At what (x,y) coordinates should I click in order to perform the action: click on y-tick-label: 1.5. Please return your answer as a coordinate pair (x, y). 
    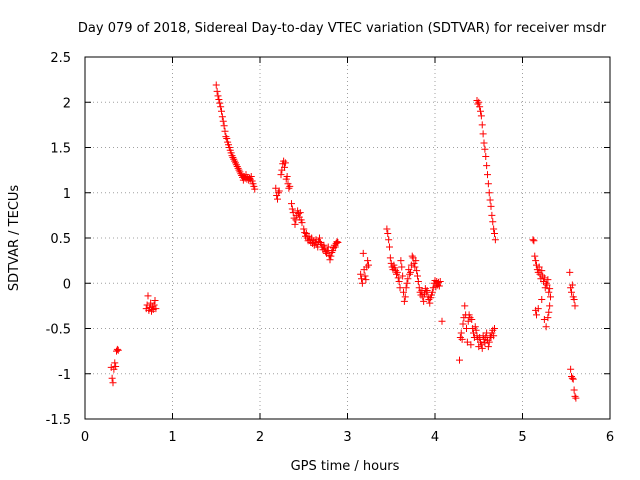
    Looking at the image, I should click on (60, 149).